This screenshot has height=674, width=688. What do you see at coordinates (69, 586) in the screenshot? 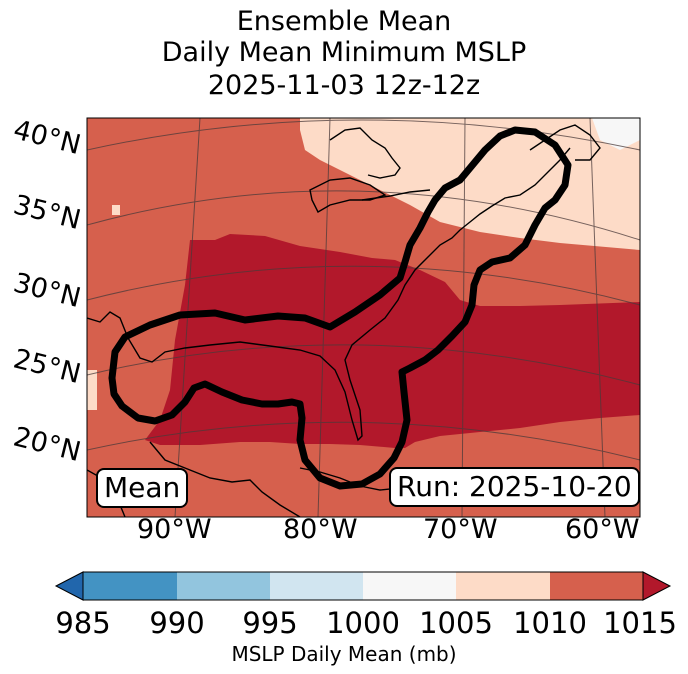
I see `colorbar-under-arrow` at bounding box center [69, 586].